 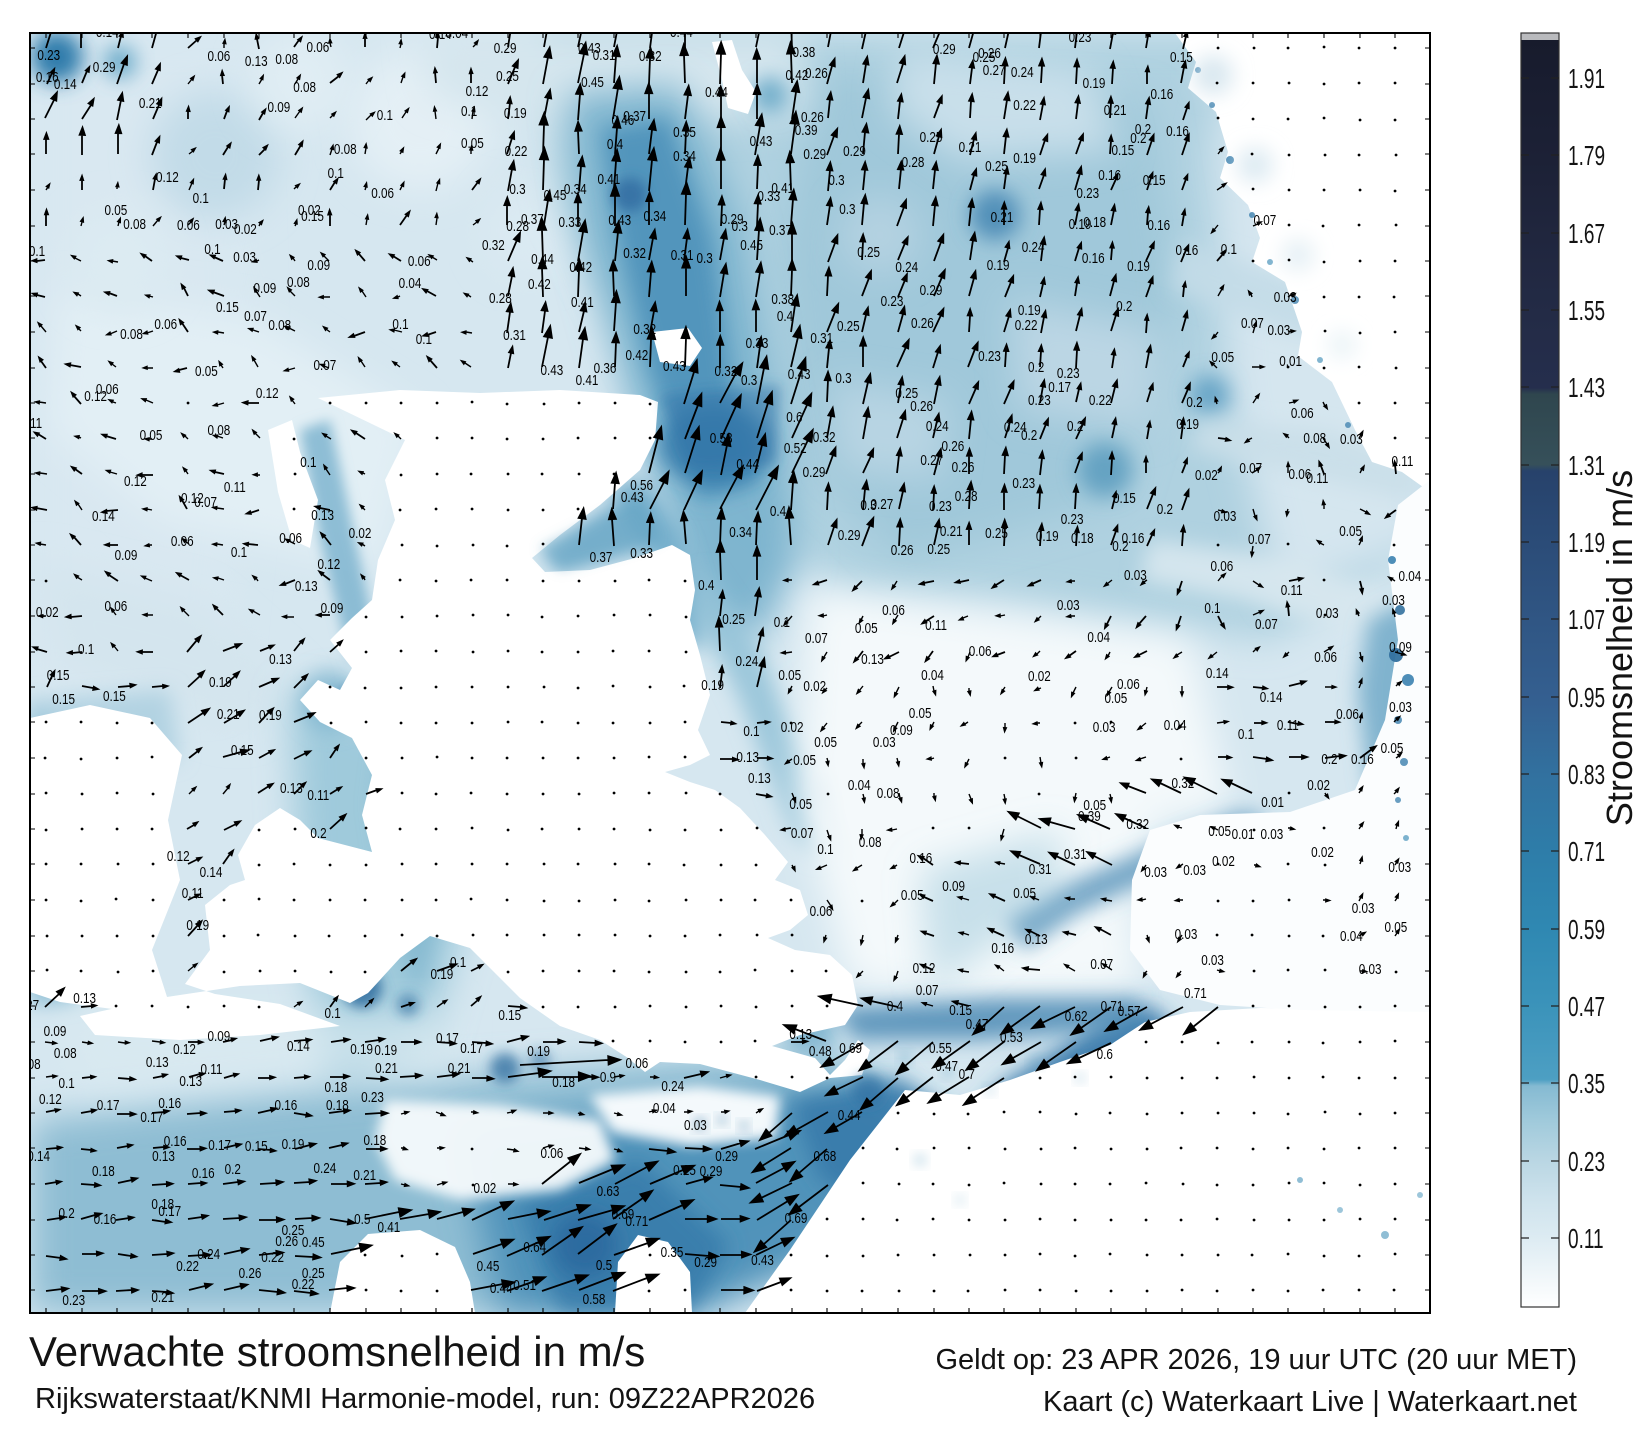 I want to click on svg-text: 0.08, so click(x=218, y=430).